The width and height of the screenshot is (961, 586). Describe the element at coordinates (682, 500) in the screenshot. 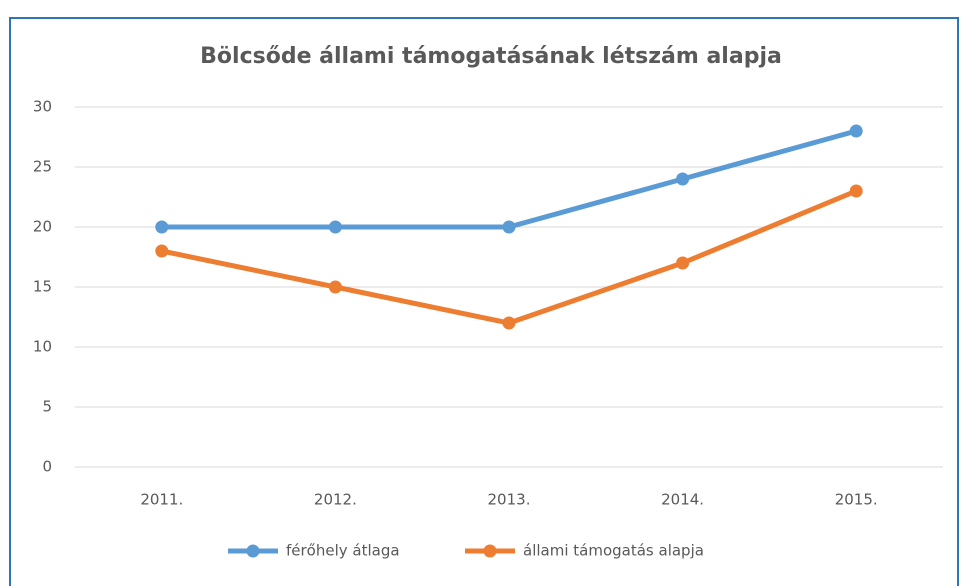

I see `x-tick-label: 2014.` at that location.